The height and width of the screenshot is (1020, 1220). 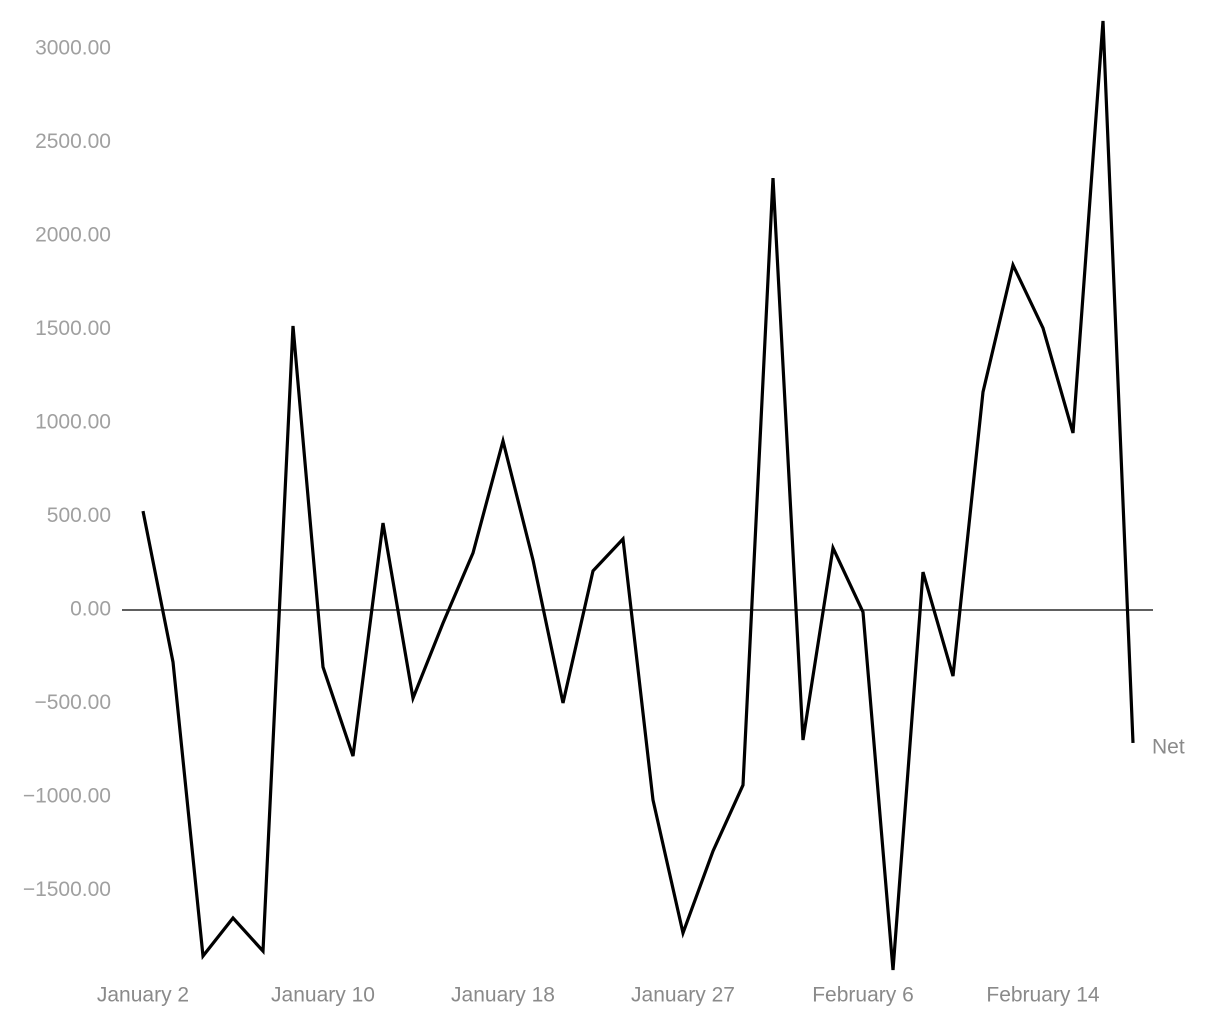 I want to click on x-tick-label: February 6, so click(x=863, y=995).